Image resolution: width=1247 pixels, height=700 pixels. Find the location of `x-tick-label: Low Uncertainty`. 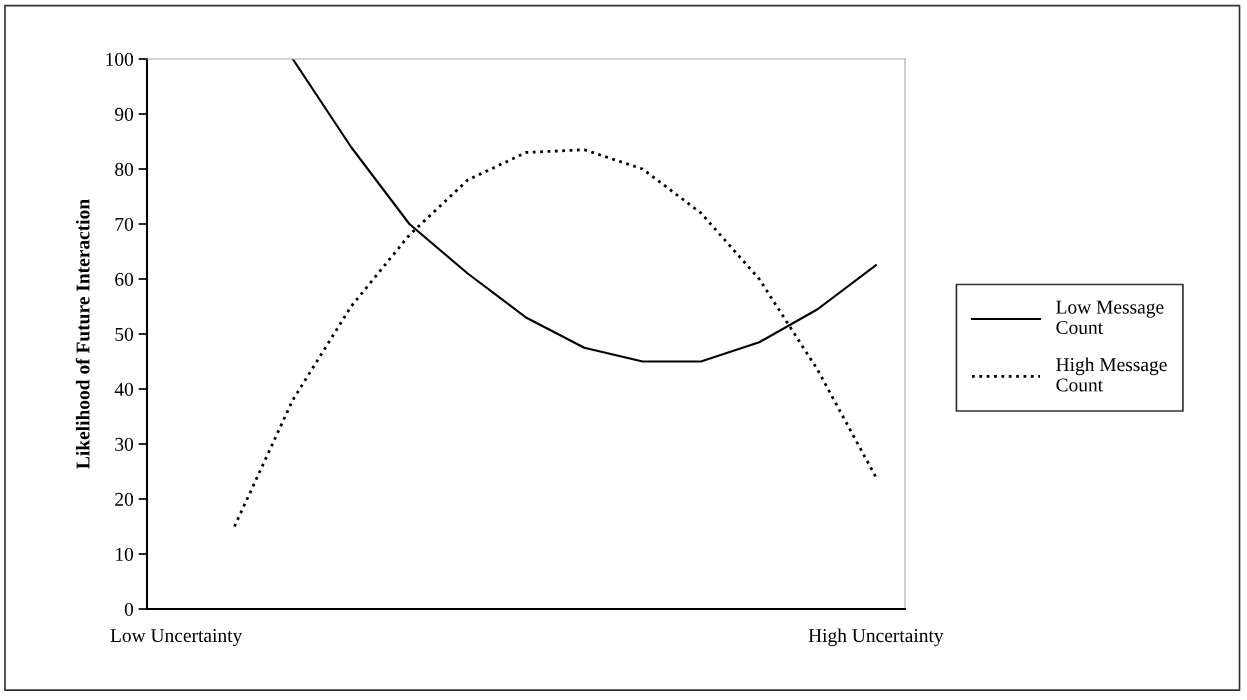

x-tick-label: Low Uncertainty is located at coordinates (176, 638).